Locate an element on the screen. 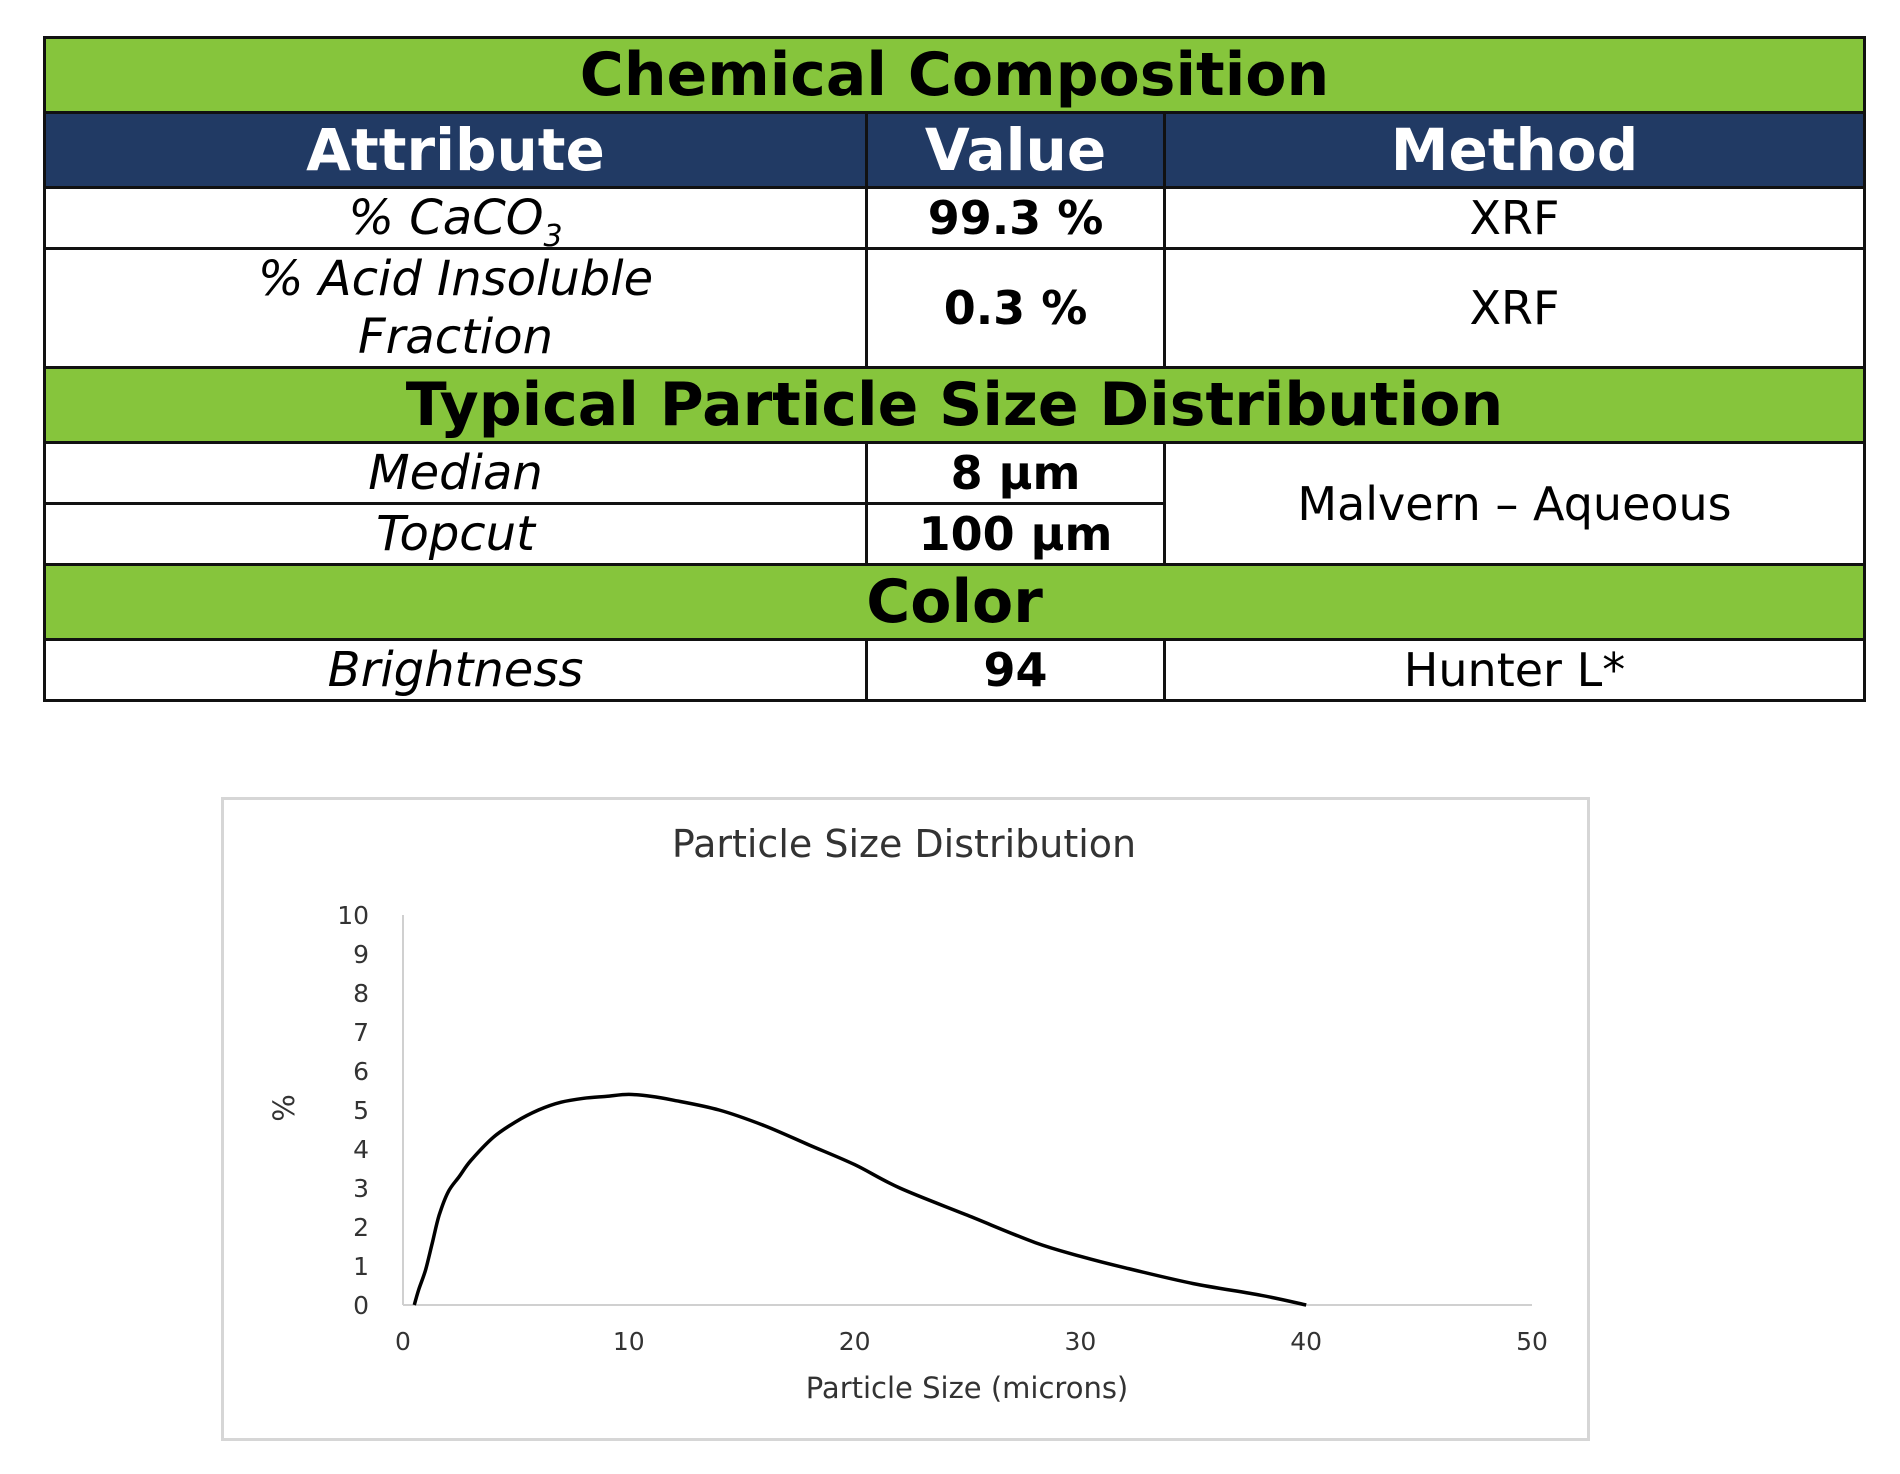 The width and height of the screenshot is (1900, 1474). attribute-cell: % CaCO3 is located at coordinates (455, 219).